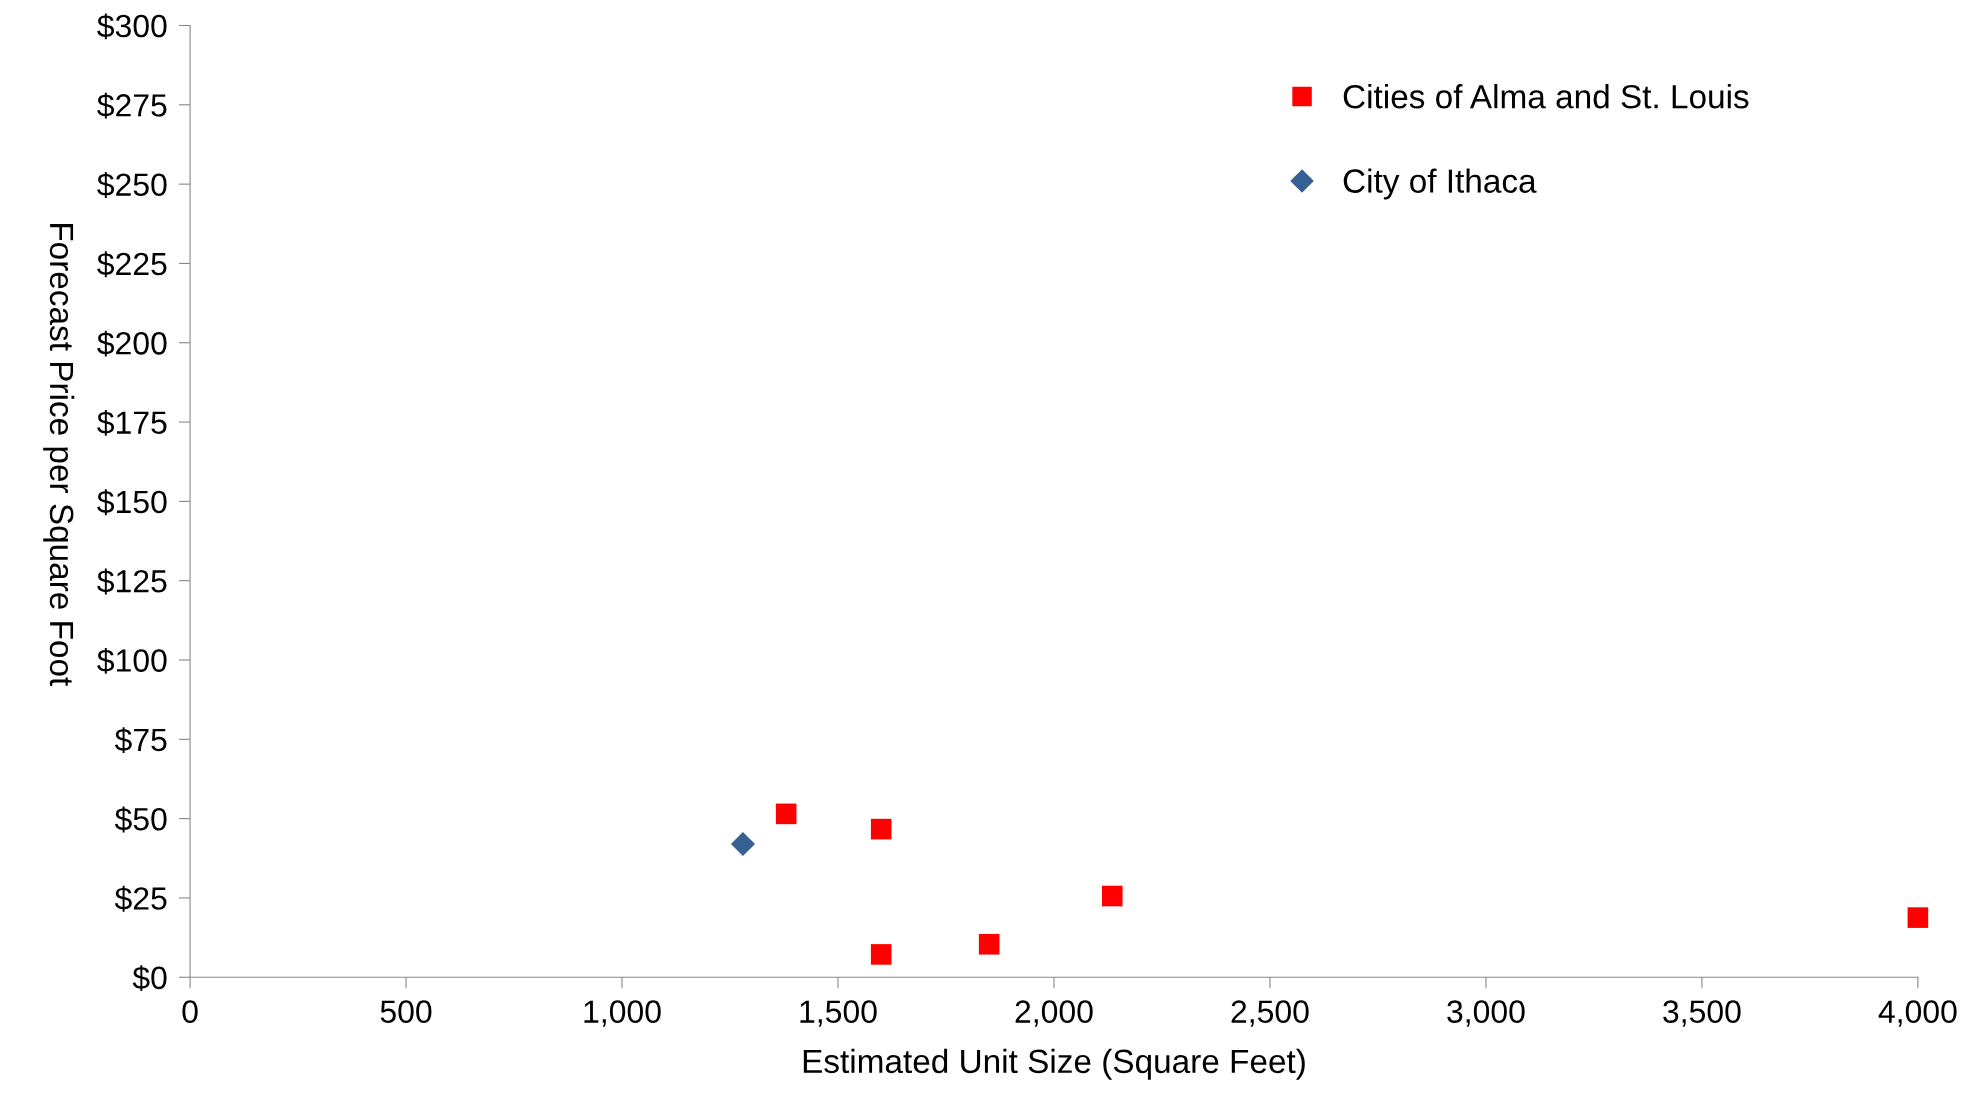  I want to click on x-axis-title: Estimated Unit Size (Square Feet), so click(1054, 1064).